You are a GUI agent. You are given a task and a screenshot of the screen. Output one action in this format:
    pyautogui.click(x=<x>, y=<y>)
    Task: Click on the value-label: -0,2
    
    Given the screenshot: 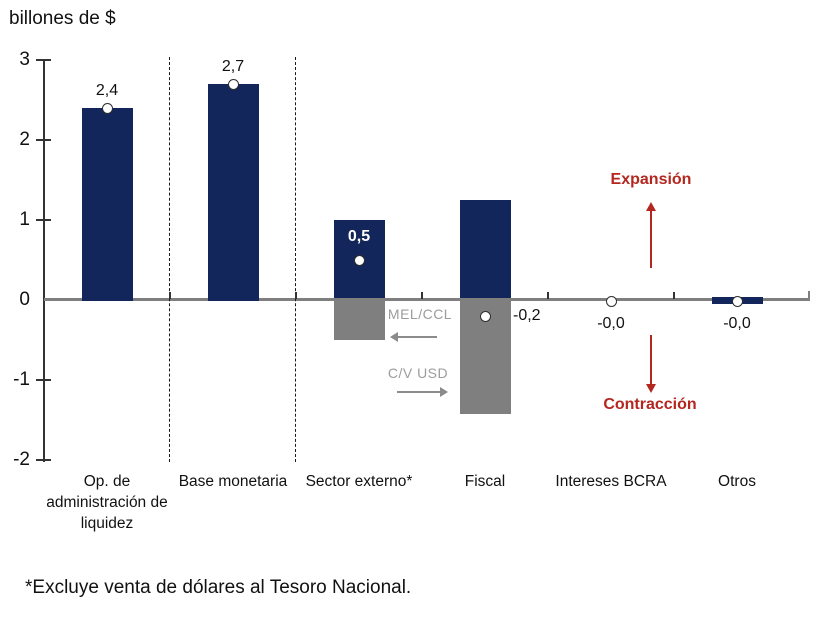 What is the action you would take?
    pyautogui.click(x=527, y=315)
    